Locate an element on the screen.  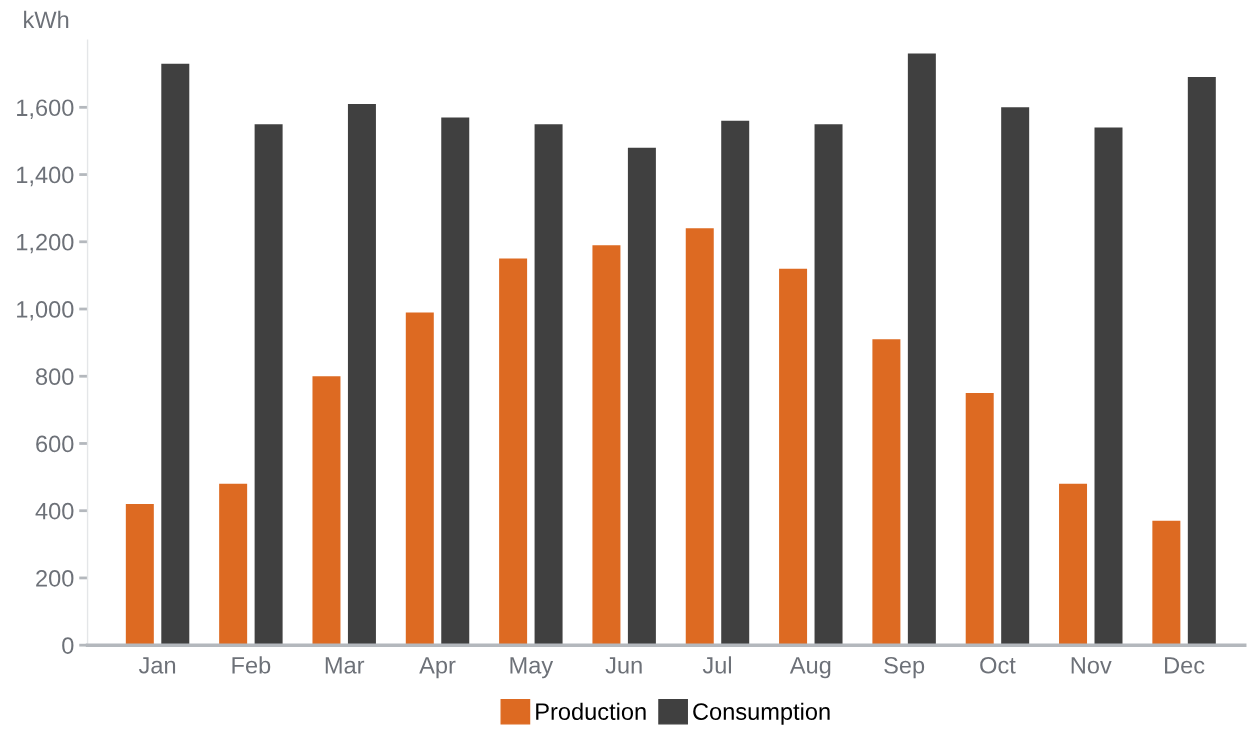
legend-label: Production is located at coordinates (591, 711).